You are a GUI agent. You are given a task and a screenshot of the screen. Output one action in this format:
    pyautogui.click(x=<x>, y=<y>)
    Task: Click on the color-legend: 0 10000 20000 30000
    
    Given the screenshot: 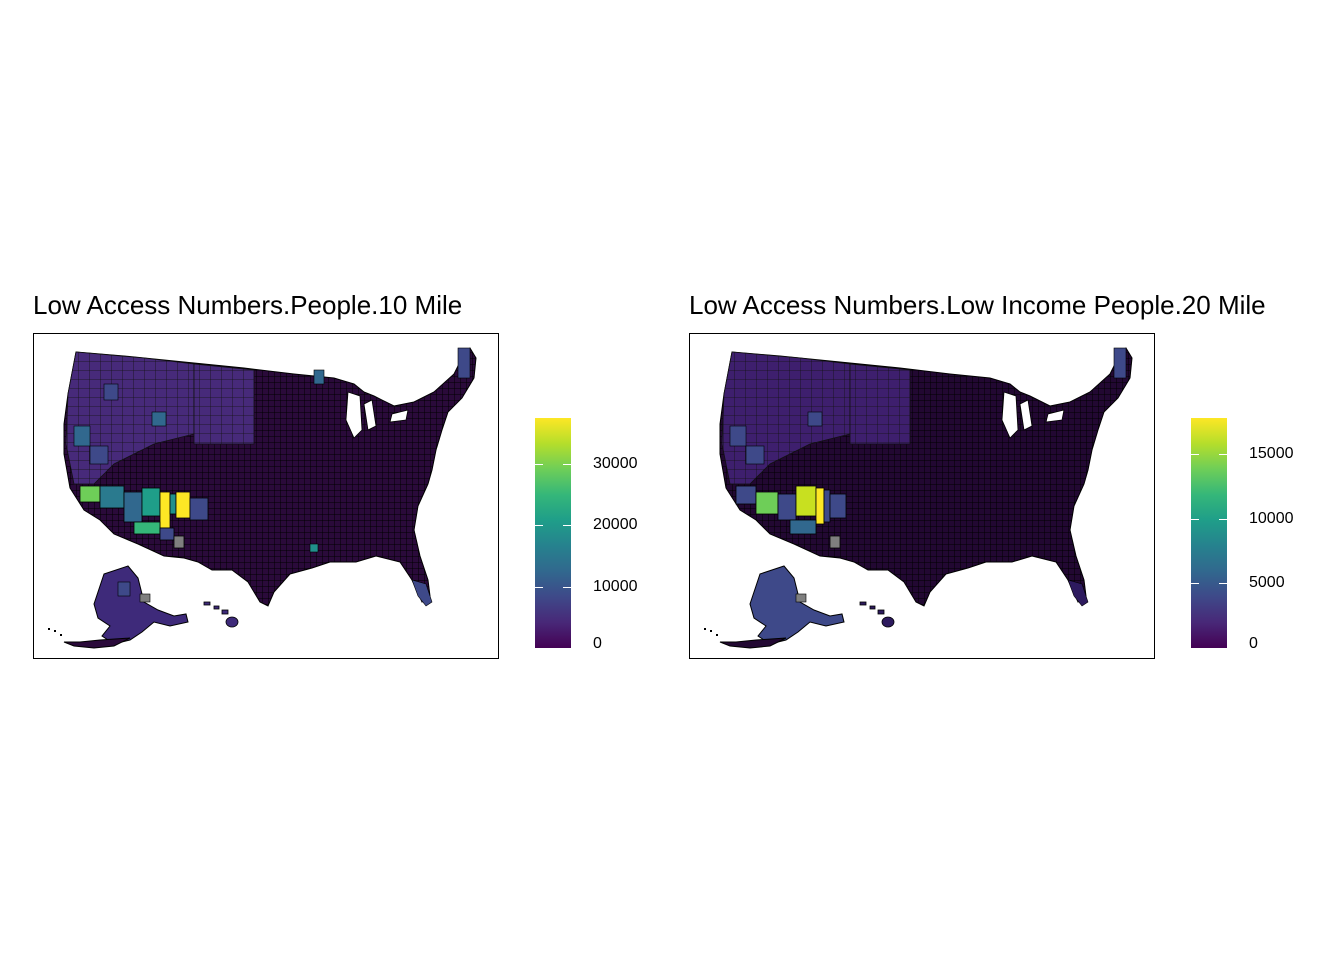 What is the action you would take?
    pyautogui.click(x=600, y=535)
    